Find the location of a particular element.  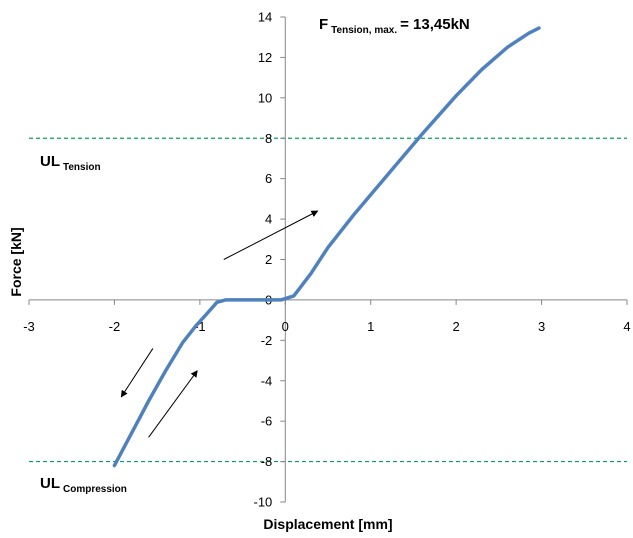

max-force-annotation: F Tension, max. = 13,45kN is located at coordinates (394, 26).